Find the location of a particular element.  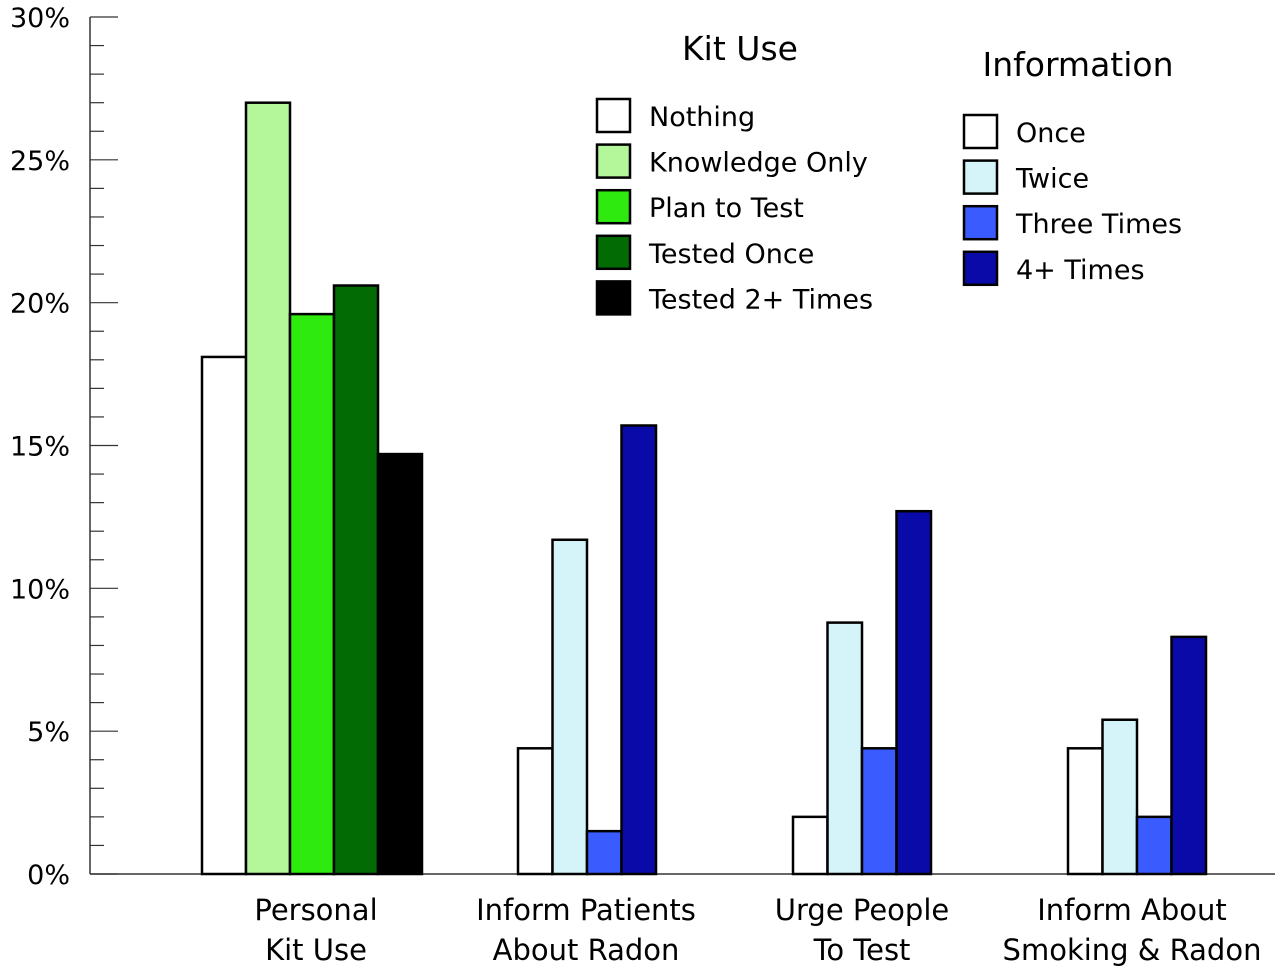

legend-label: 4+ Times is located at coordinates (1080, 270).